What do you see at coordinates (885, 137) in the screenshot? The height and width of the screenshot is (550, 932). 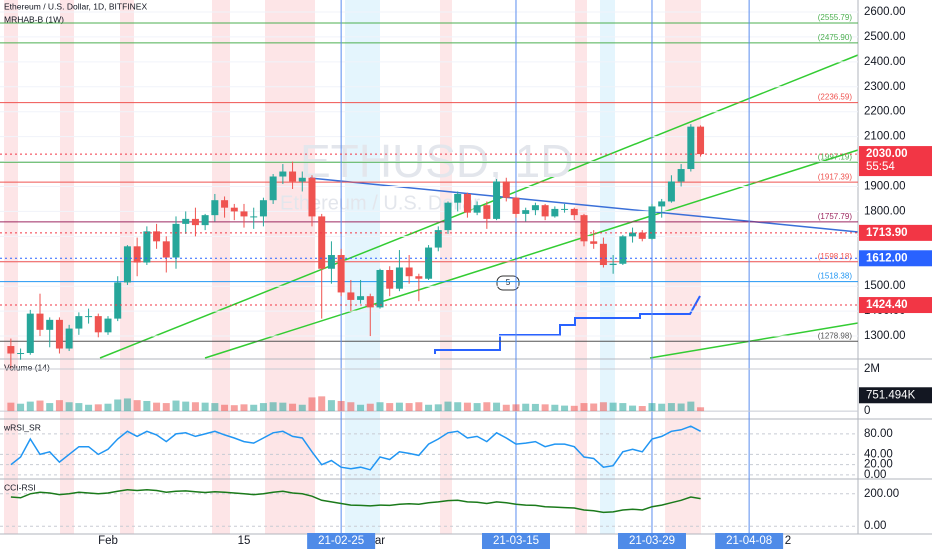 I see `y-tick-label: 2100.00` at bounding box center [885, 137].